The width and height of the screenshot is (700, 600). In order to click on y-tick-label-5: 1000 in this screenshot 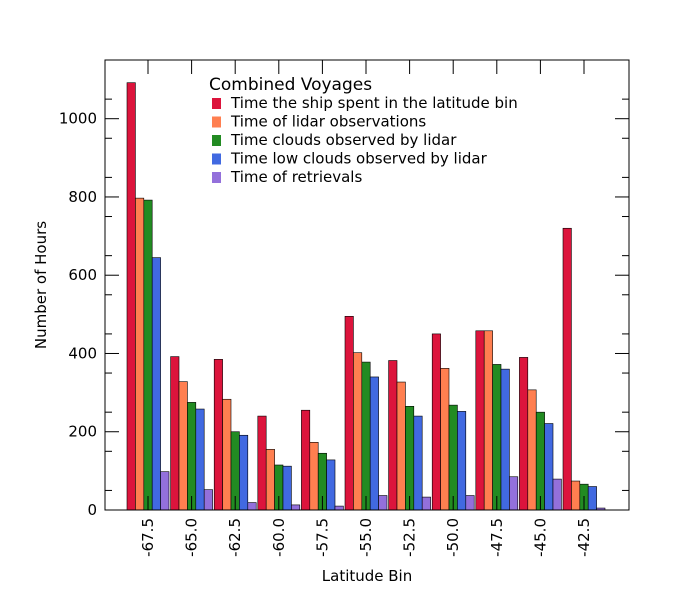, I will do `click(78, 119)`.